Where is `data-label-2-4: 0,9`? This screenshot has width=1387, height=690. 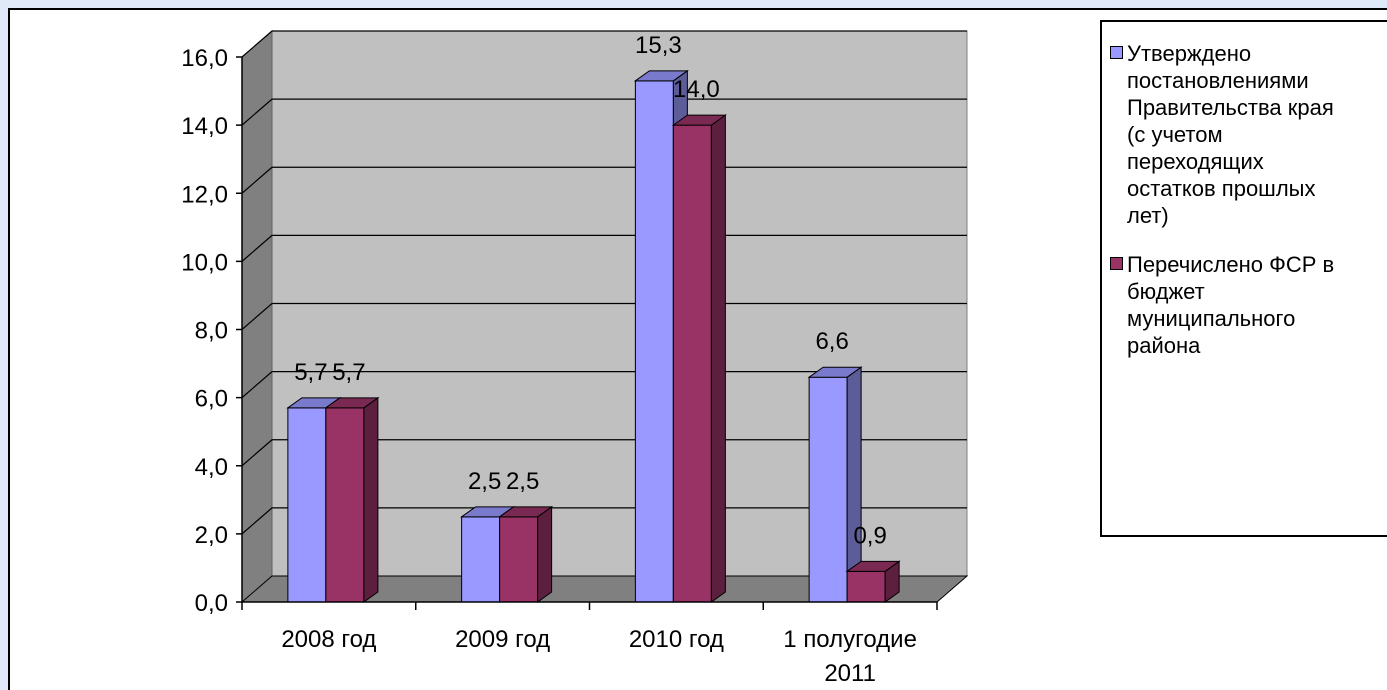 data-label-2-4: 0,9 is located at coordinates (869, 535).